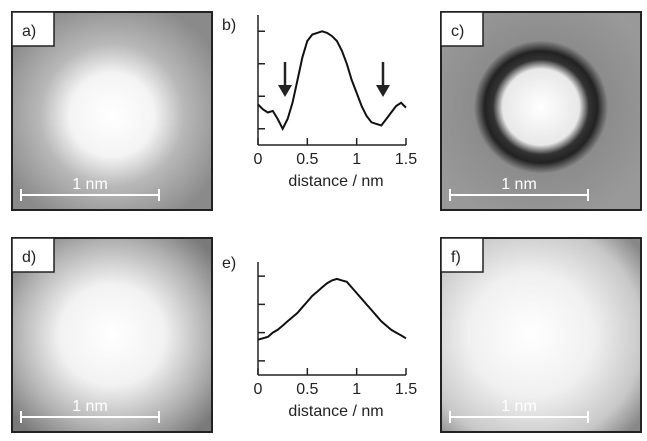  What do you see at coordinates (29, 257) in the screenshot?
I see `panel-label: d)` at bounding box center [29, 257].